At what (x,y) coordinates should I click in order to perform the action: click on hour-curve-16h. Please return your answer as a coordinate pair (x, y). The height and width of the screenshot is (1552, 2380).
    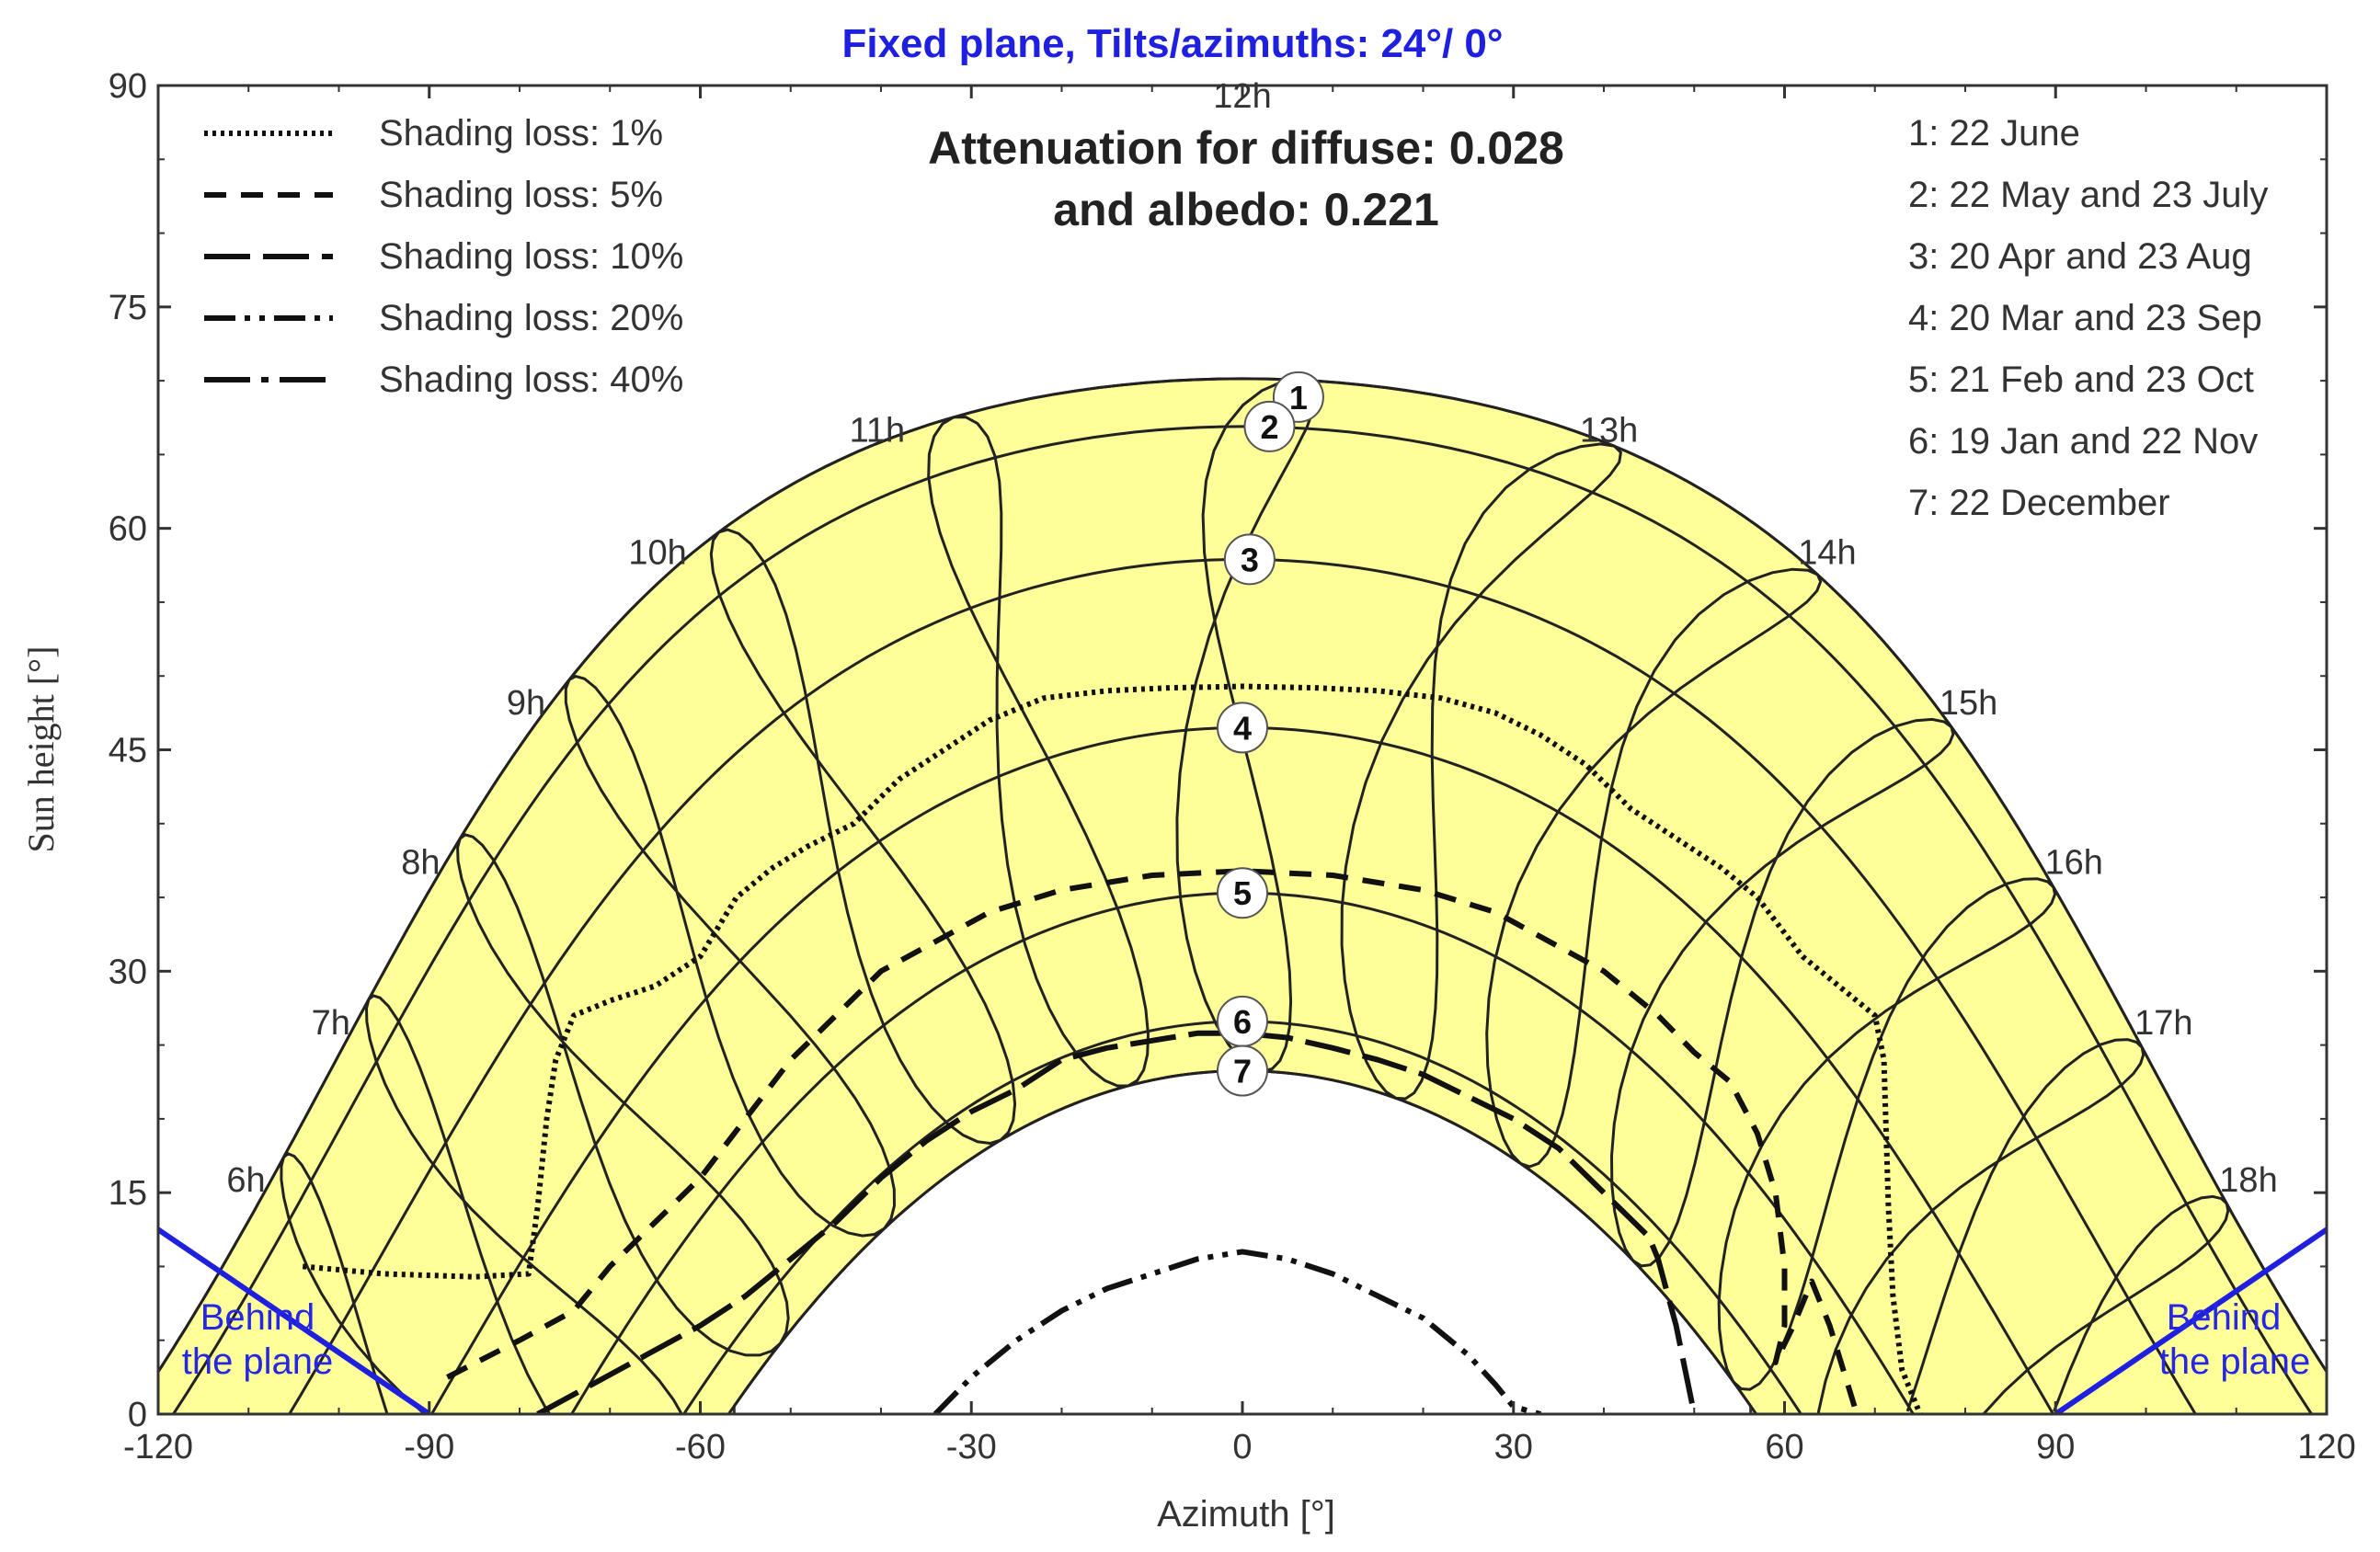
    Looking at the image, I should click on (1887, 1134).